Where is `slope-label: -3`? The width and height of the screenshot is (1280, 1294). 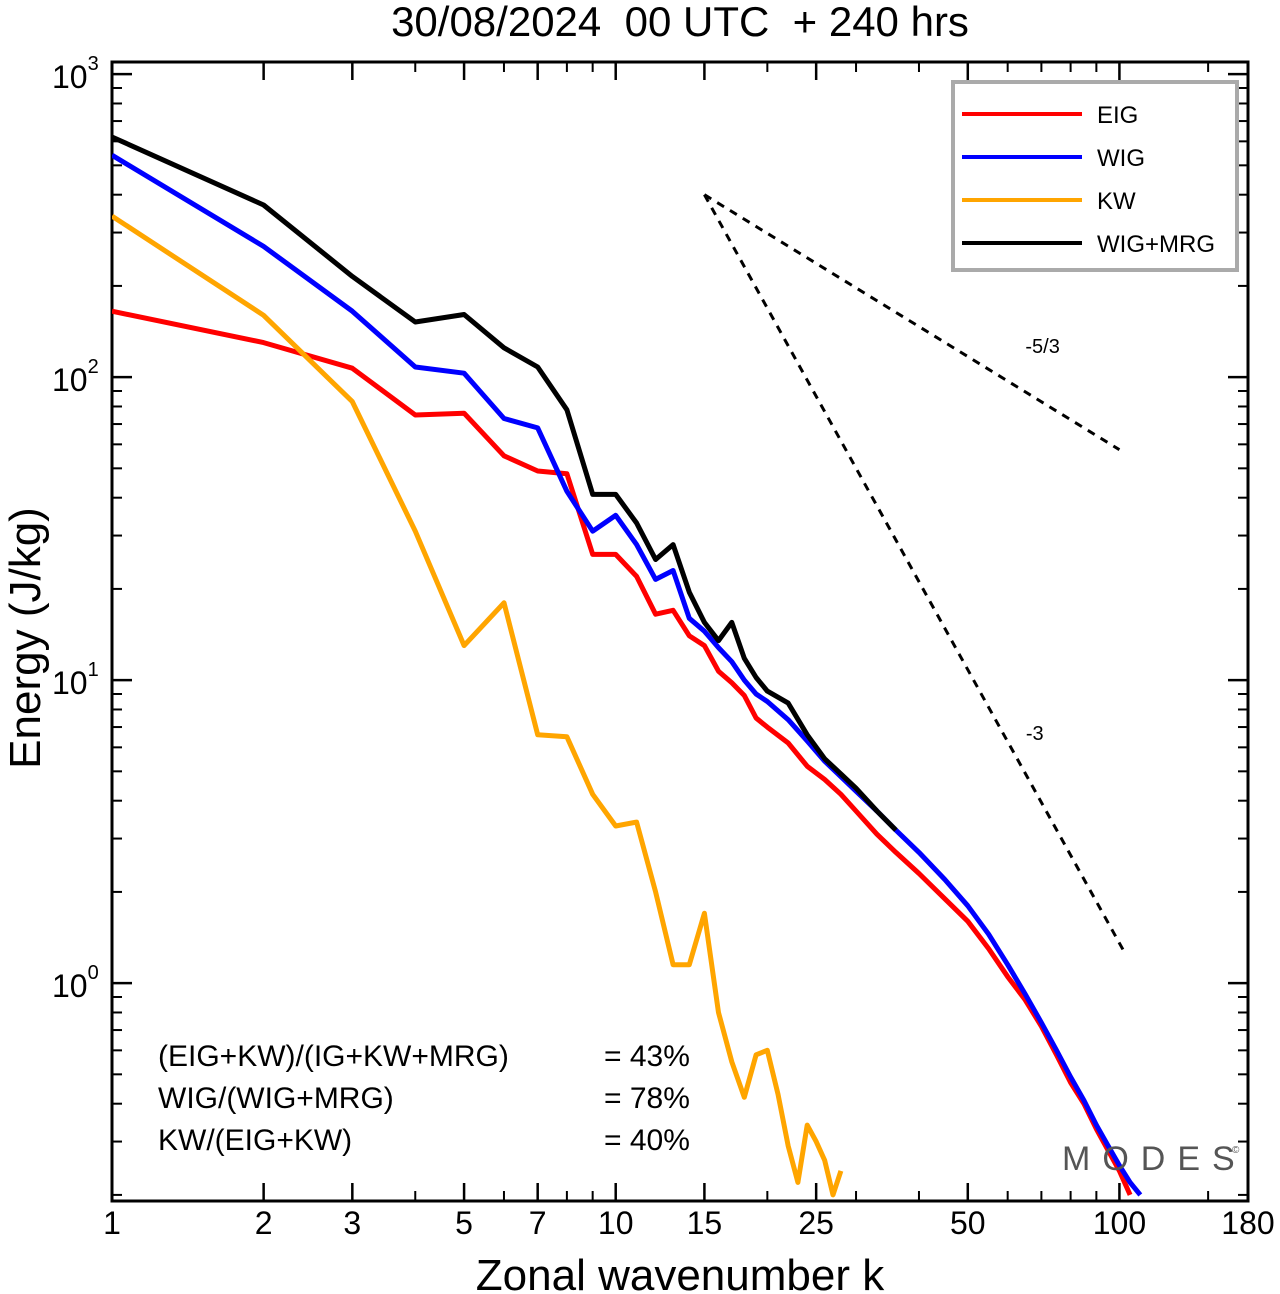
slope-label: -3 is located at coordinates (1035, 734).